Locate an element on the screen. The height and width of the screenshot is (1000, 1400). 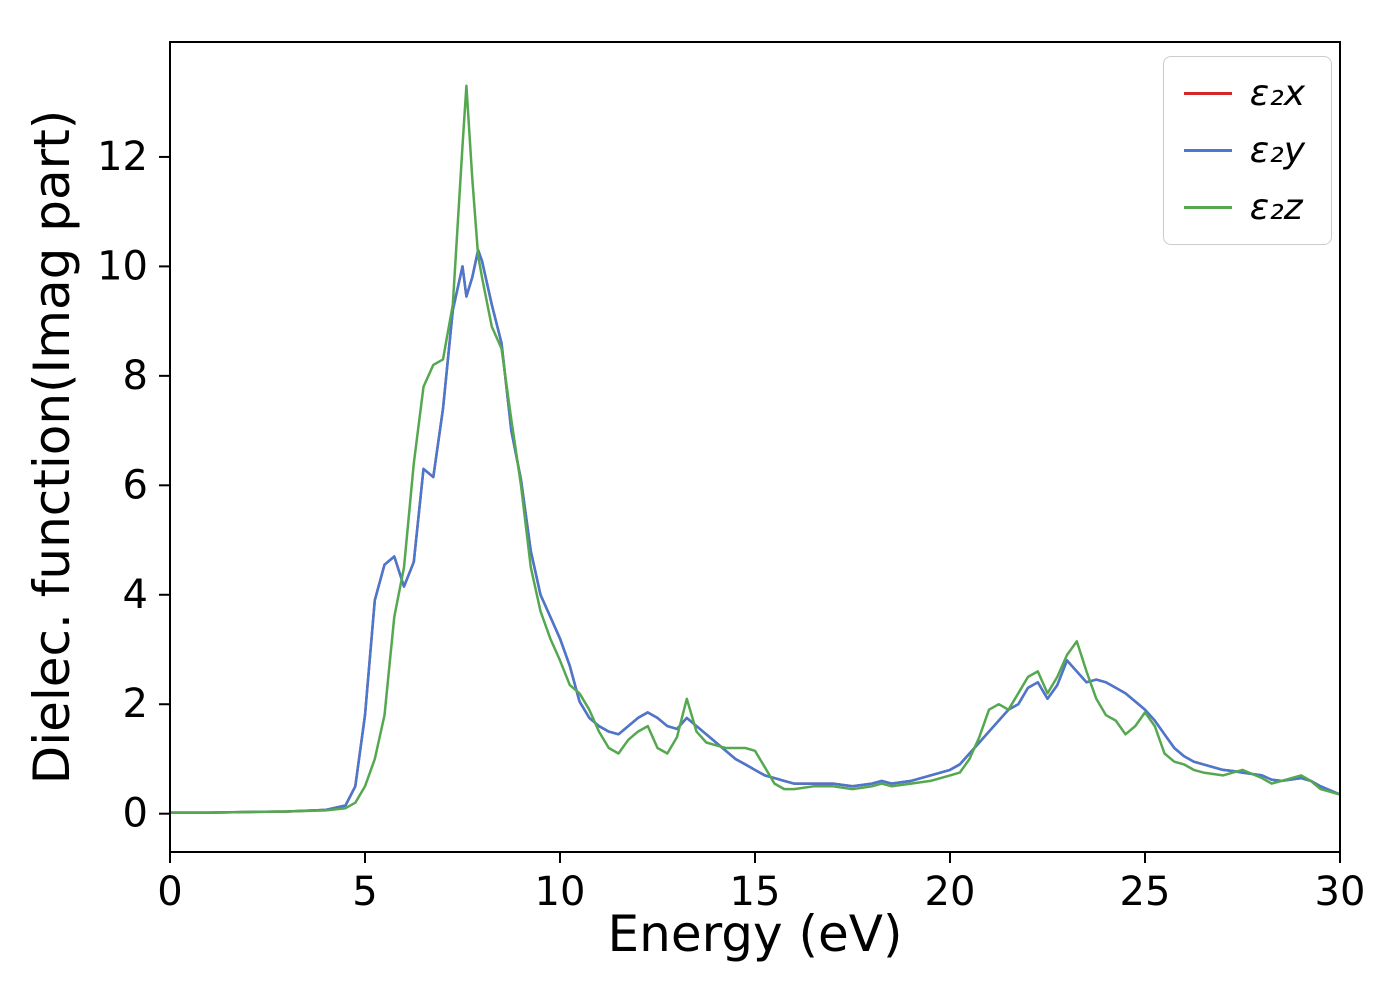
x-tick-label: 15 is located at coordinates (755, 892).